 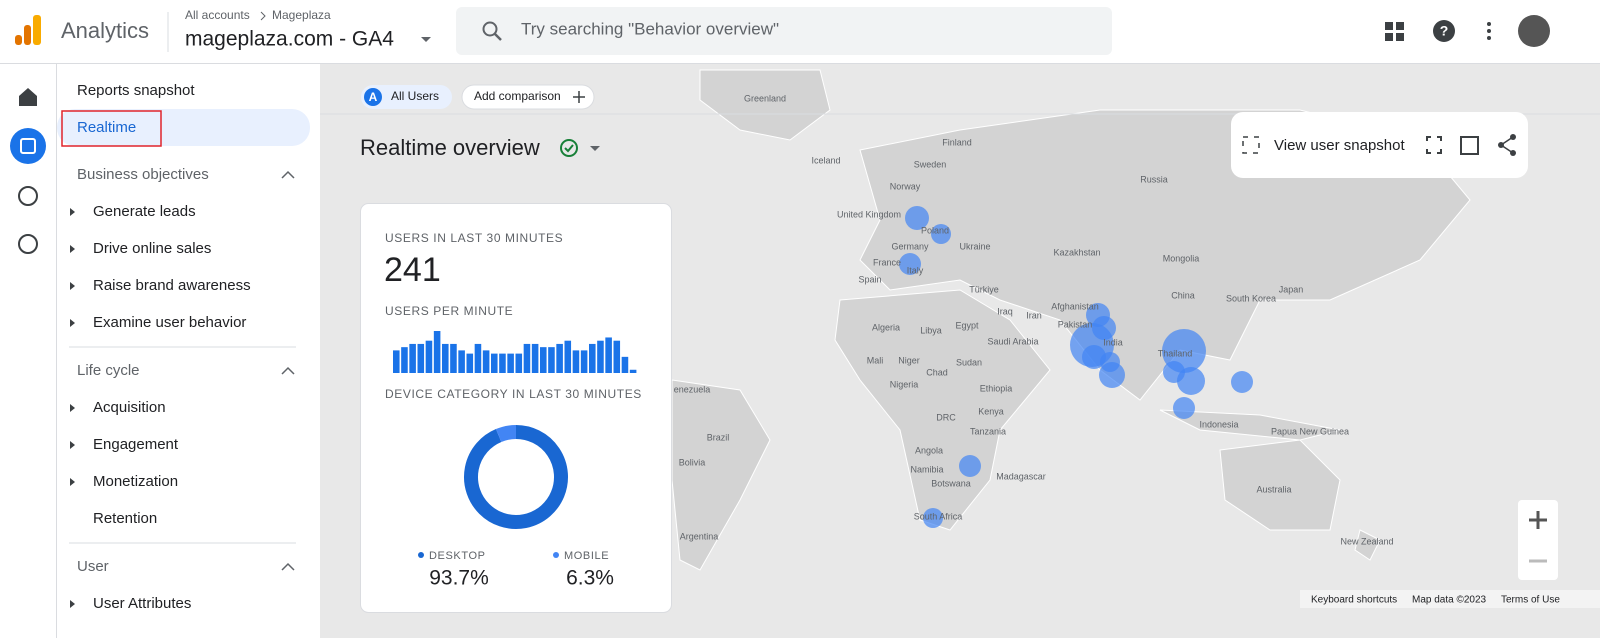 What do you see at coordinates (105, 30) in the screenshot?
I see `product-name: Analytics` at bounding box center [105, 30].